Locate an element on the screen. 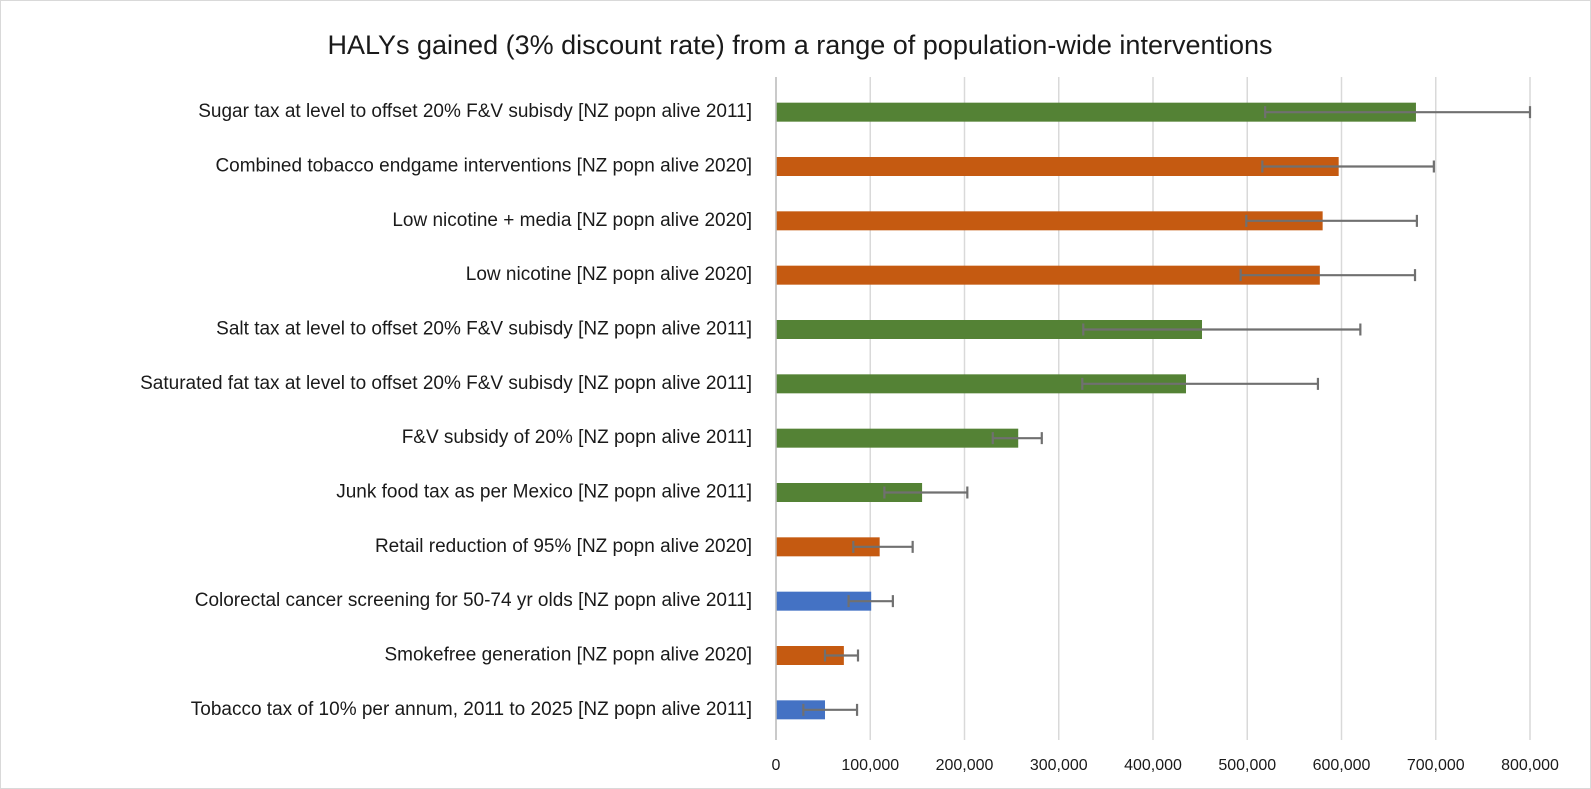 This screenshot has width=1591, height=789. x-tick-label: 700,000 is located at coordinates (1436, 765).